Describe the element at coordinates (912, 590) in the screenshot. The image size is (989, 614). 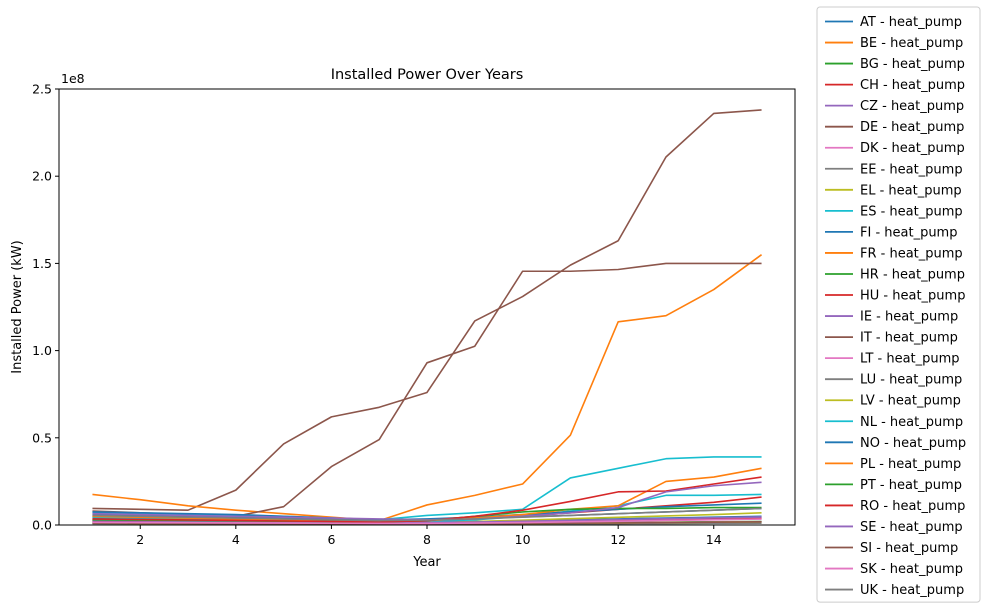
I see `legend-entry: UK - heat_pump` at that location.